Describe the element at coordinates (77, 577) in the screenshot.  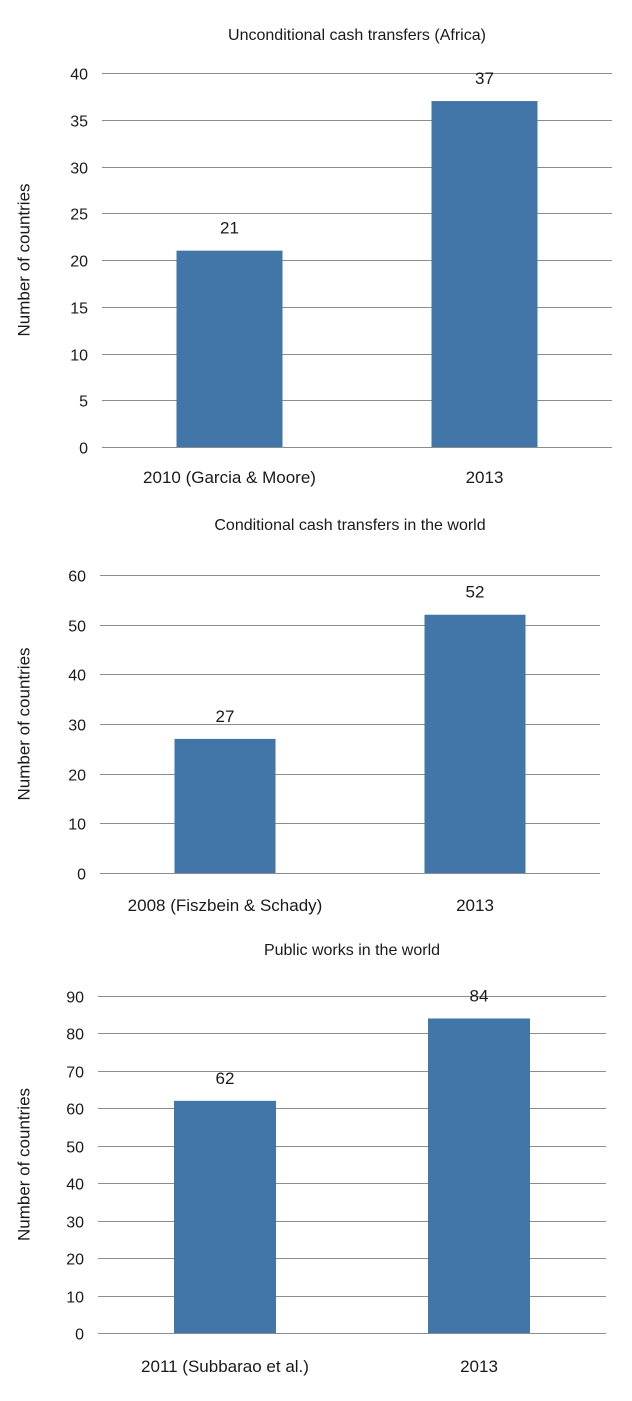
I see `panel2-y-tick-label: 60` at that location.